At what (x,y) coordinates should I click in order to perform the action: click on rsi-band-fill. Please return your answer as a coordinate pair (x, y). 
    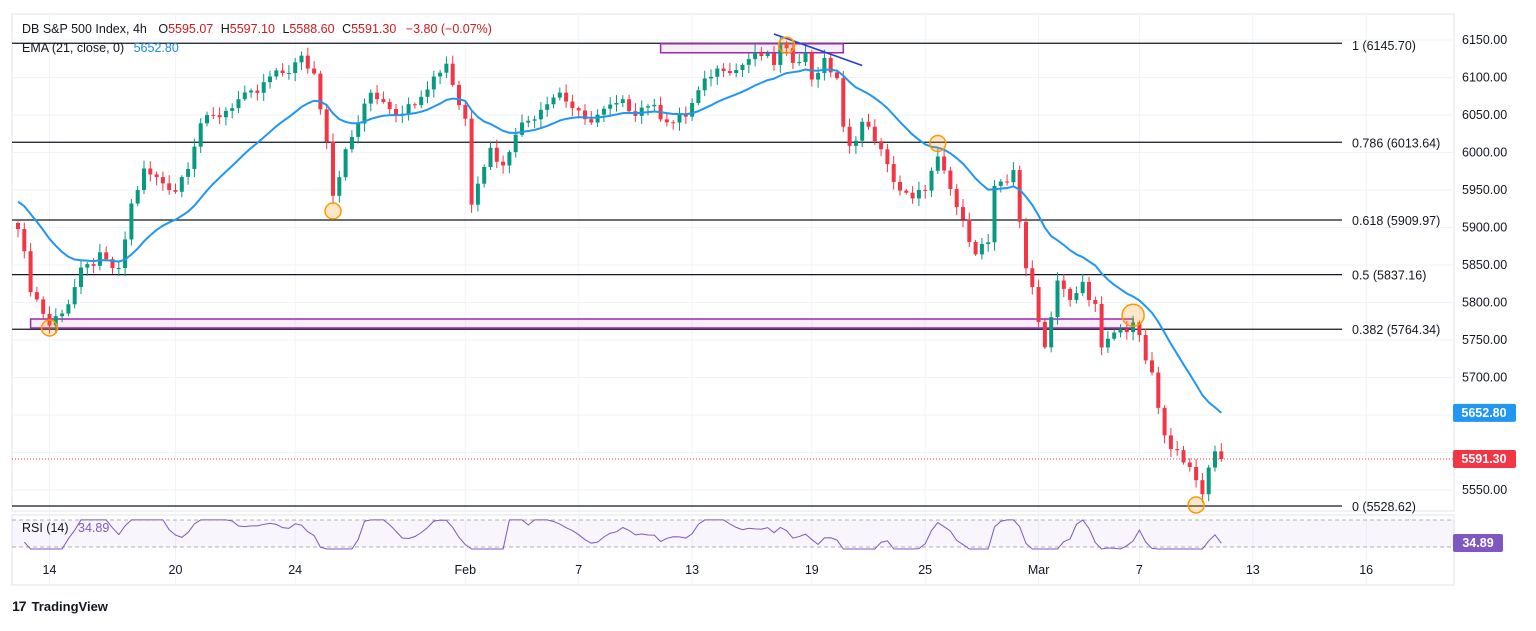
    Looking at the image, I should click on (733, 533).